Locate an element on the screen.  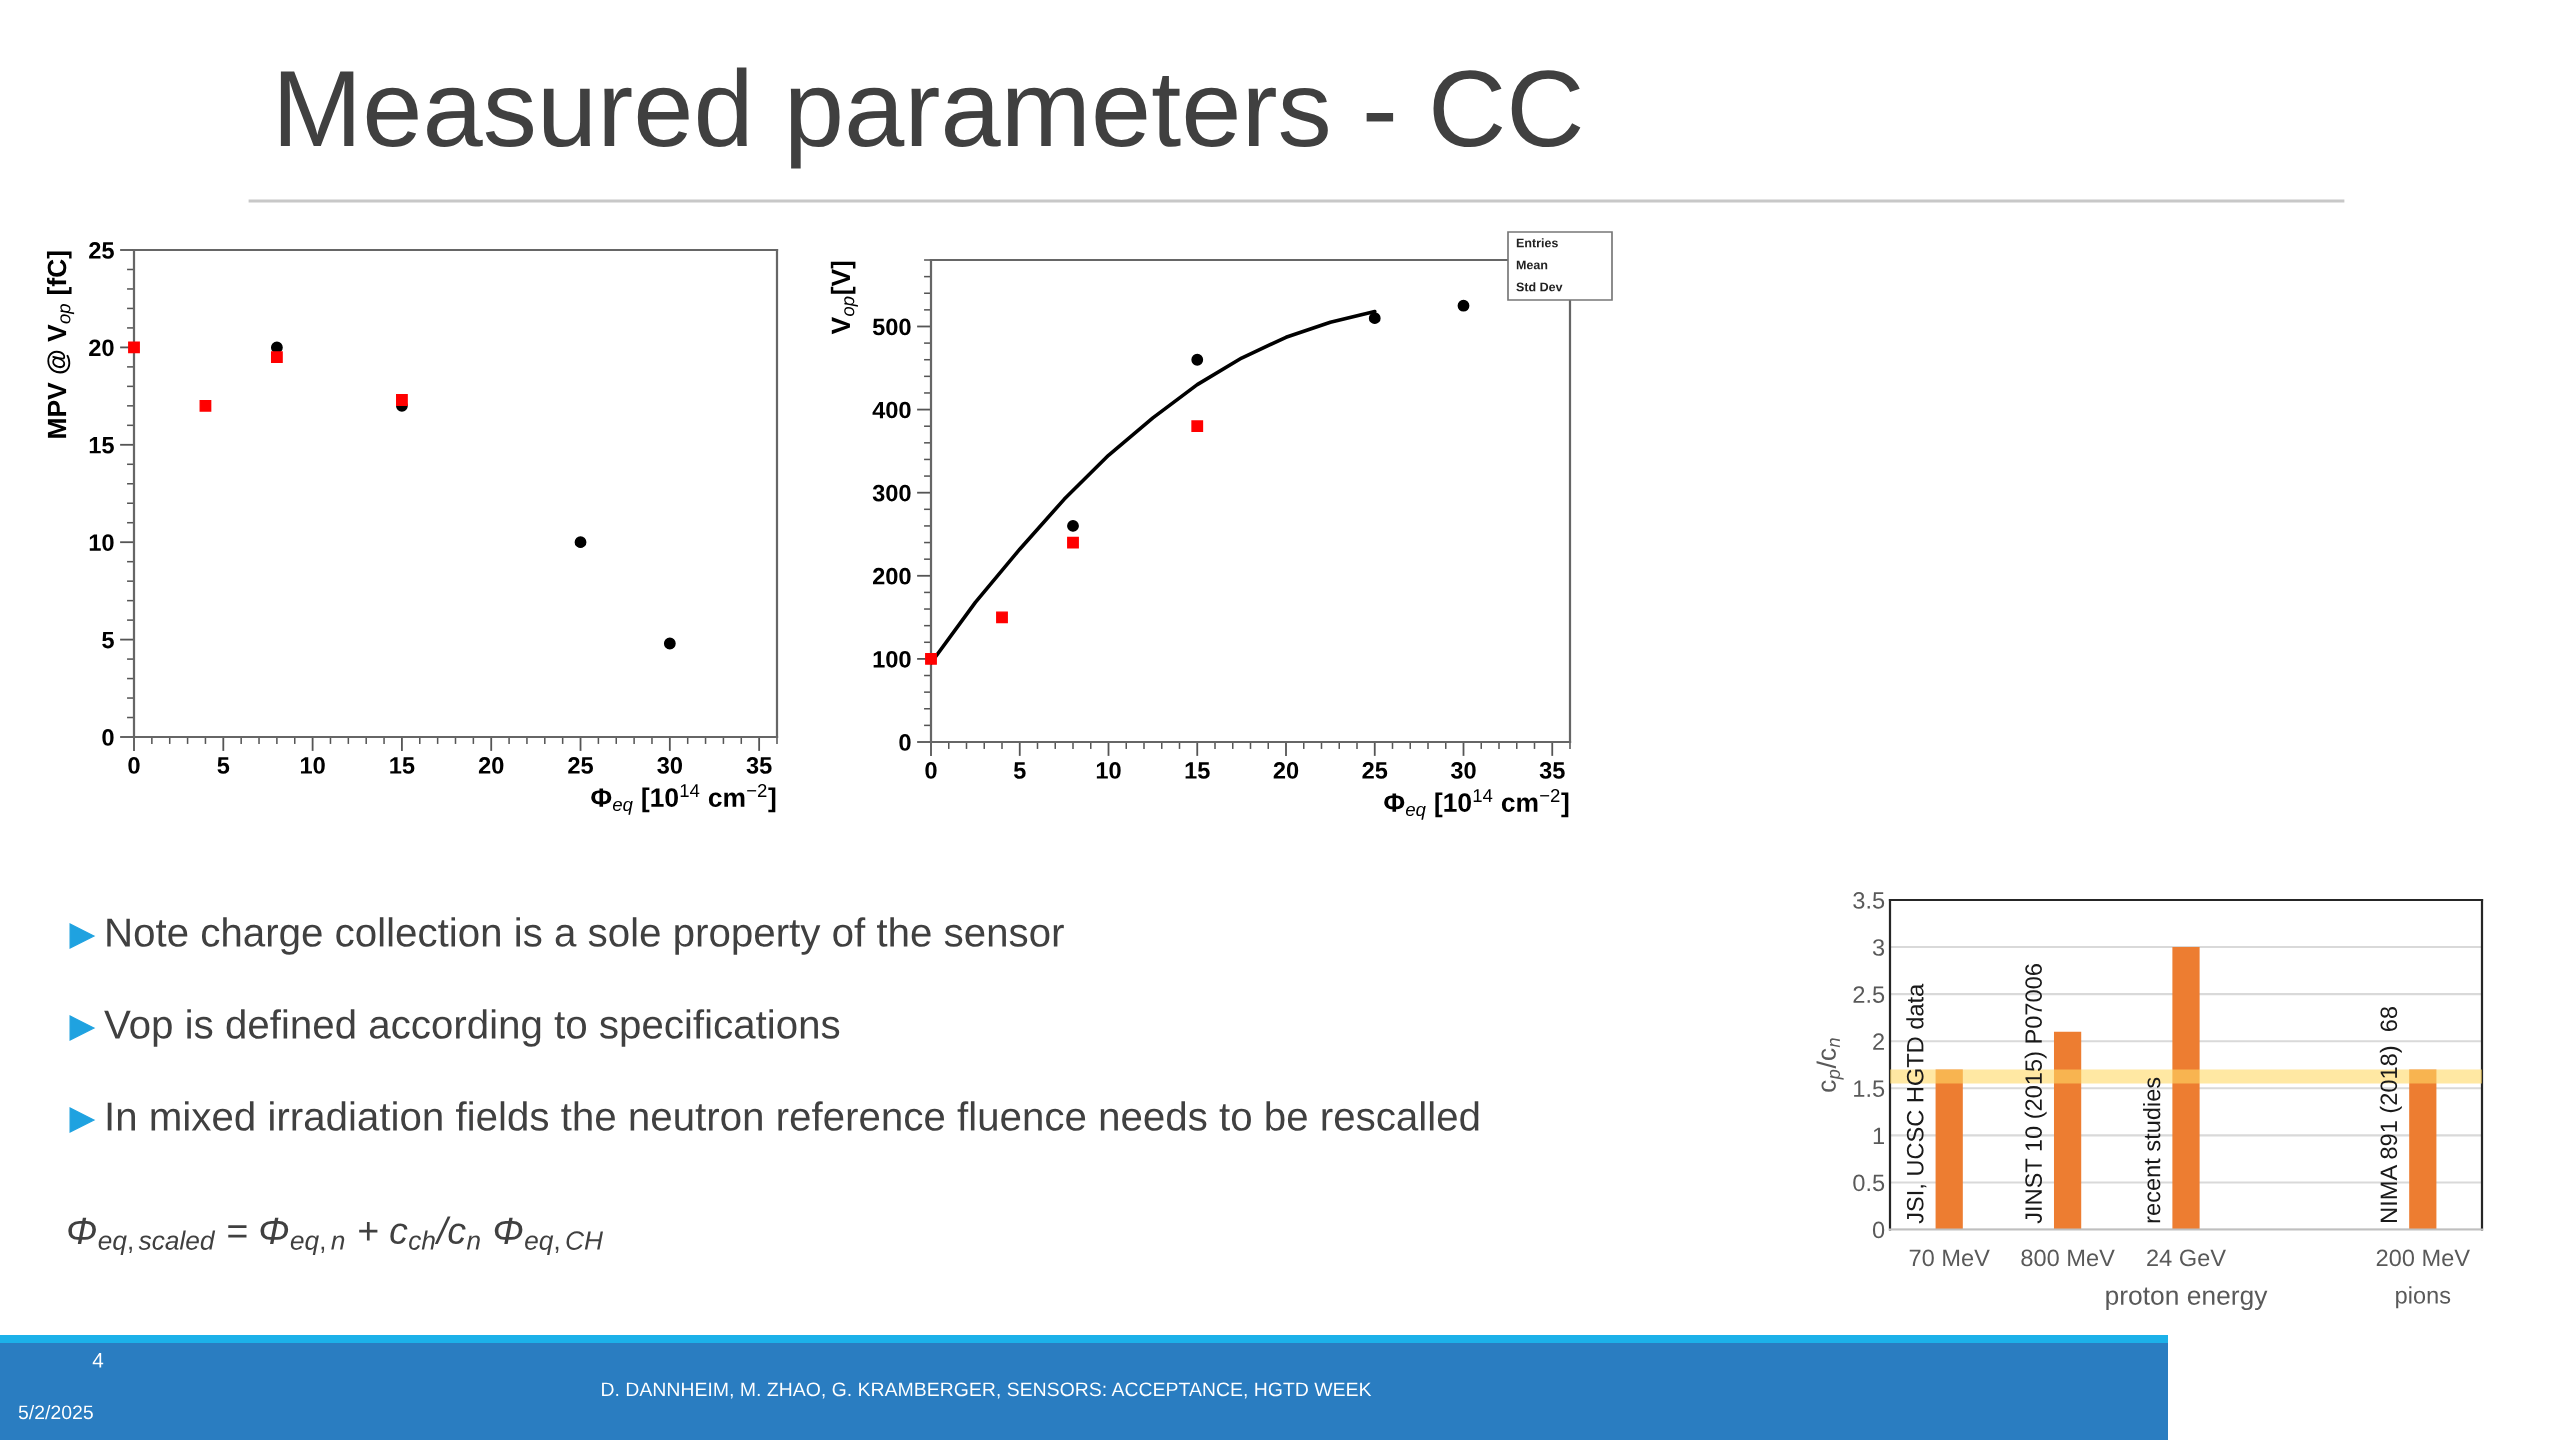
y-tick-label: 1 is located at coordinates (1878, 1135).